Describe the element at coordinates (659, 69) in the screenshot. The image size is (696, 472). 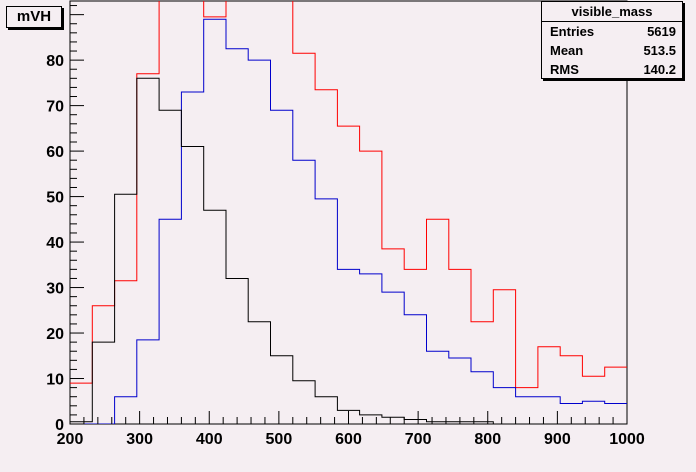
I see `stats-value: 140.2` at that location.